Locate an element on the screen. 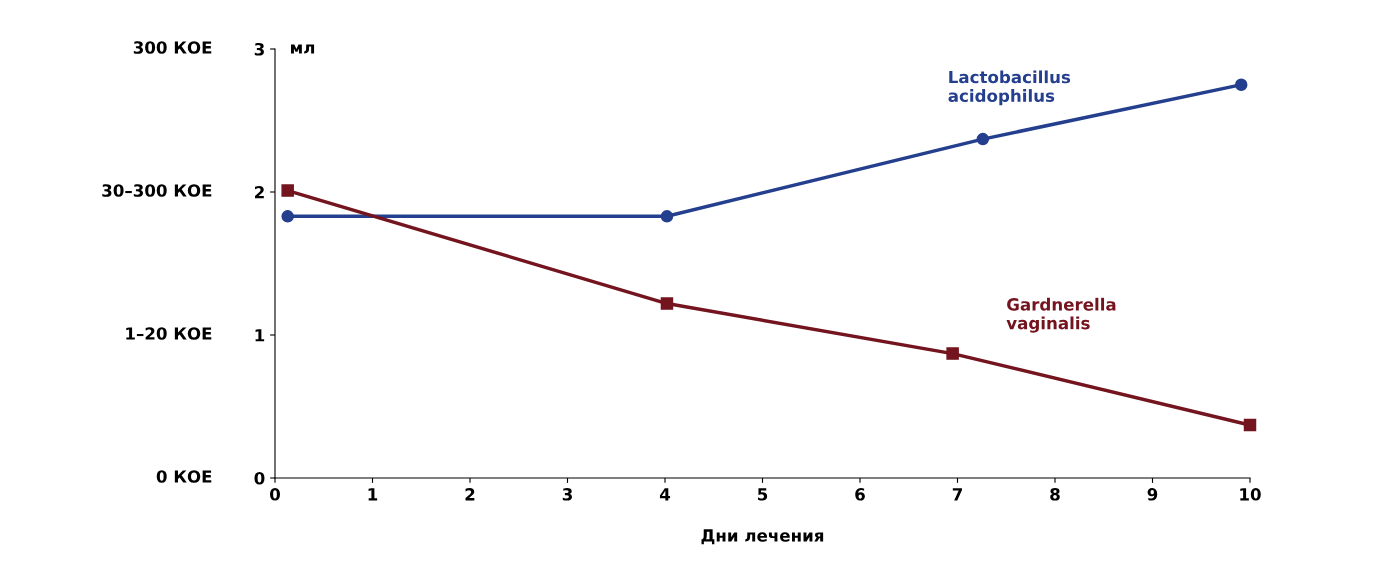  text: 300 КОЕ is located at coordinates (172, 47).